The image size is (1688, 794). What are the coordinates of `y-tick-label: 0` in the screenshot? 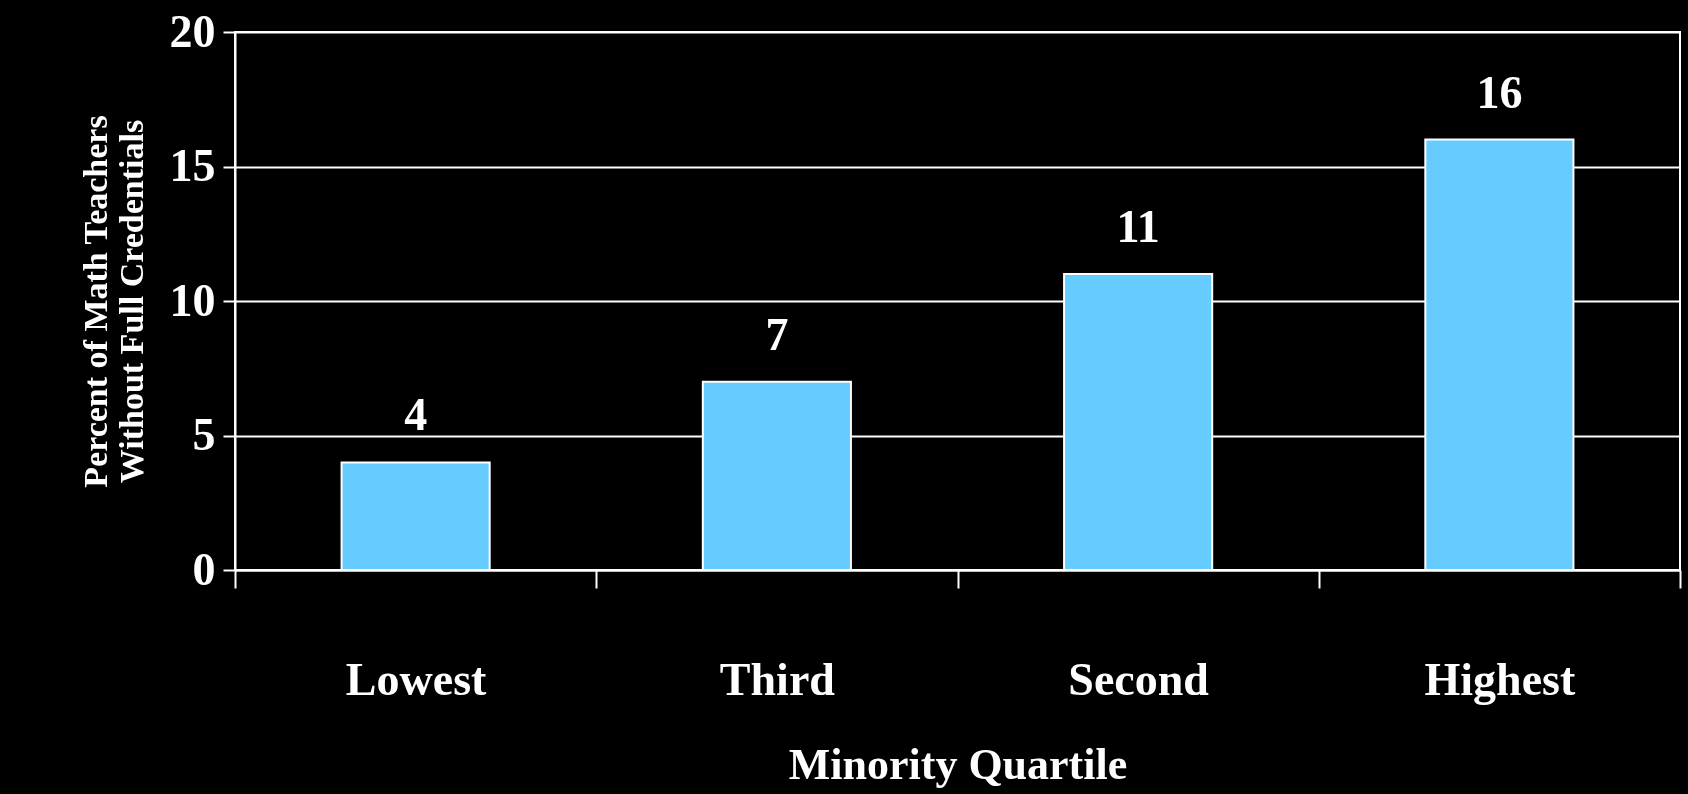 It's located at (204, 569).